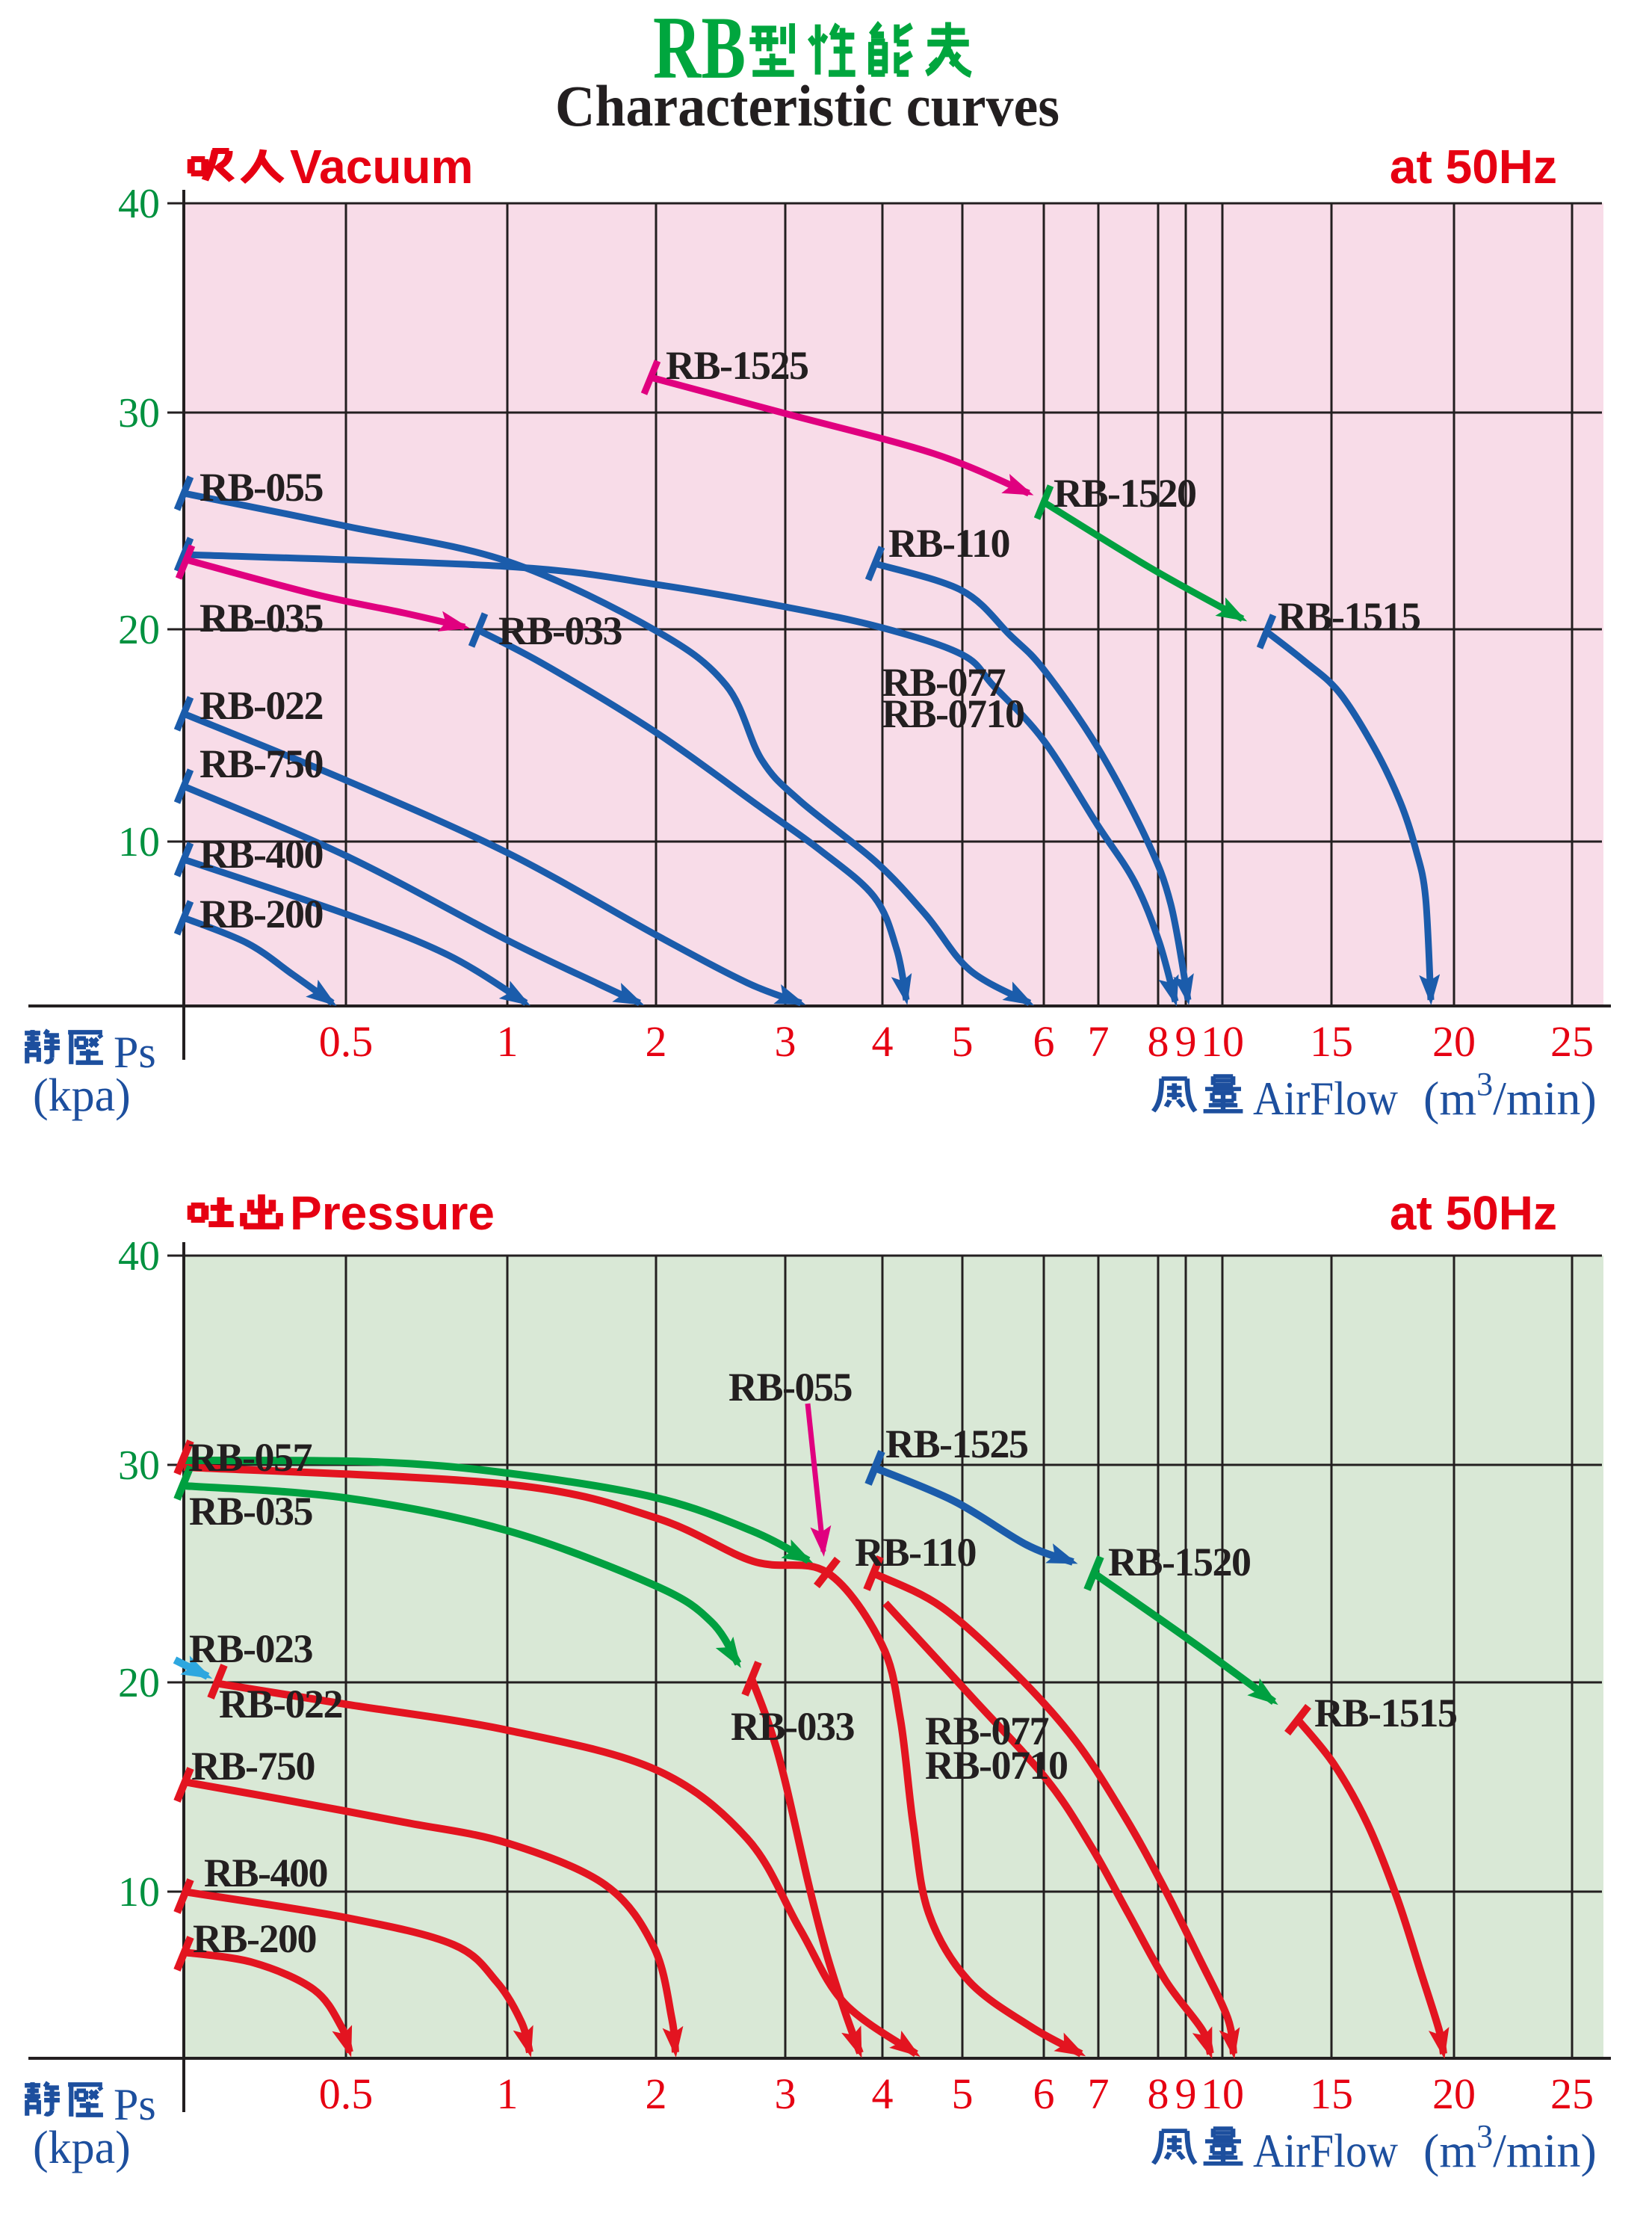 This screenshot has height=2213, width=1652. I want to click on svg-text: Characteristic curves, so click(807, 105).